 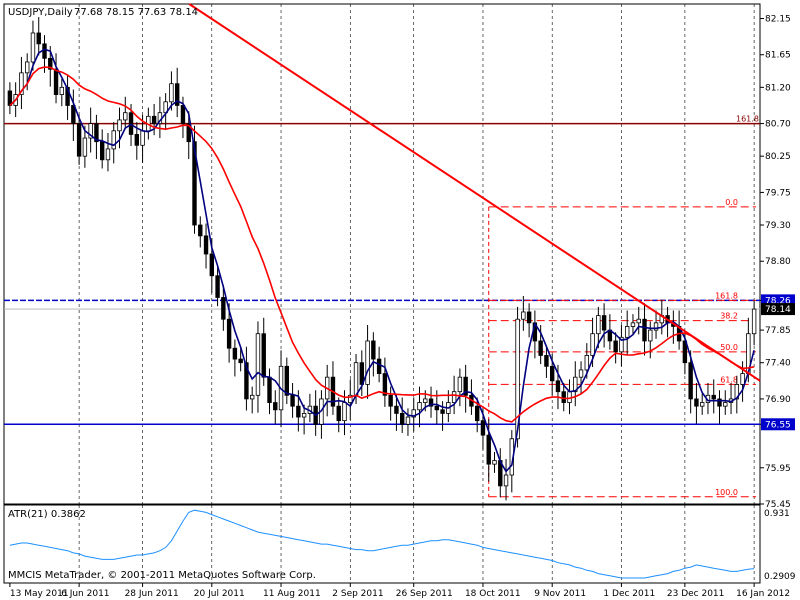 What do you see at coordinates (731, 202) in the screenshot?
I see `fib-level-label: 0.0` at bounding box center [731, 202].